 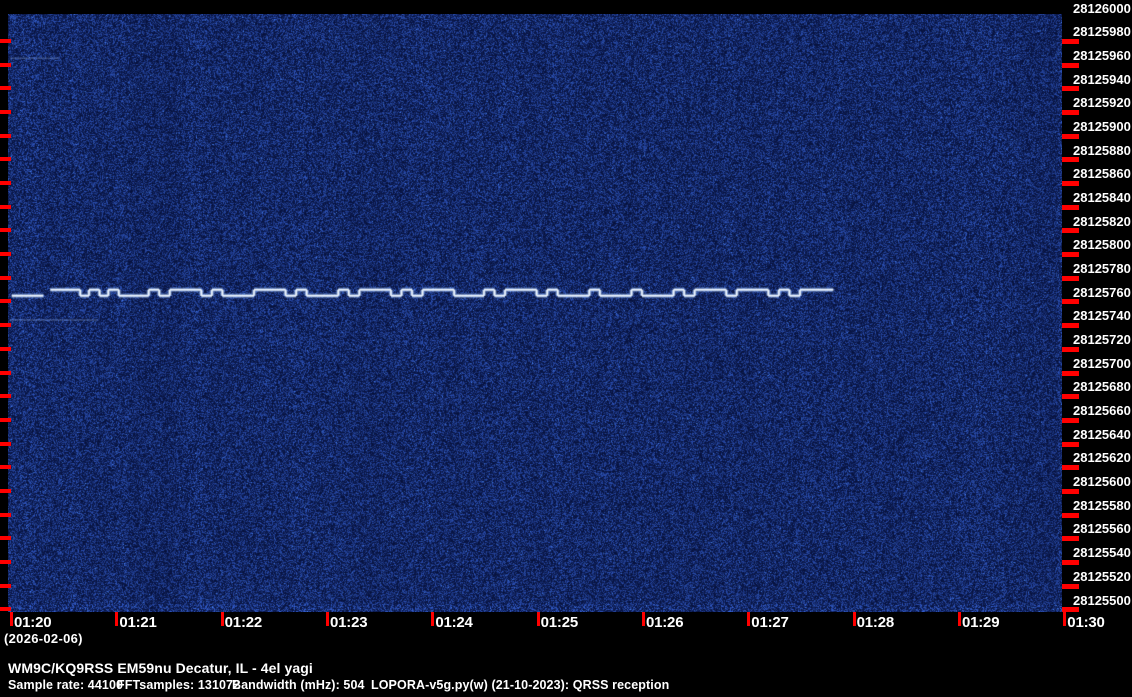 What do you see at coordinates (1102, 292) in the screenshot?
I see `freq-axis-label: 28125760` at bounding box center [1102, 292].